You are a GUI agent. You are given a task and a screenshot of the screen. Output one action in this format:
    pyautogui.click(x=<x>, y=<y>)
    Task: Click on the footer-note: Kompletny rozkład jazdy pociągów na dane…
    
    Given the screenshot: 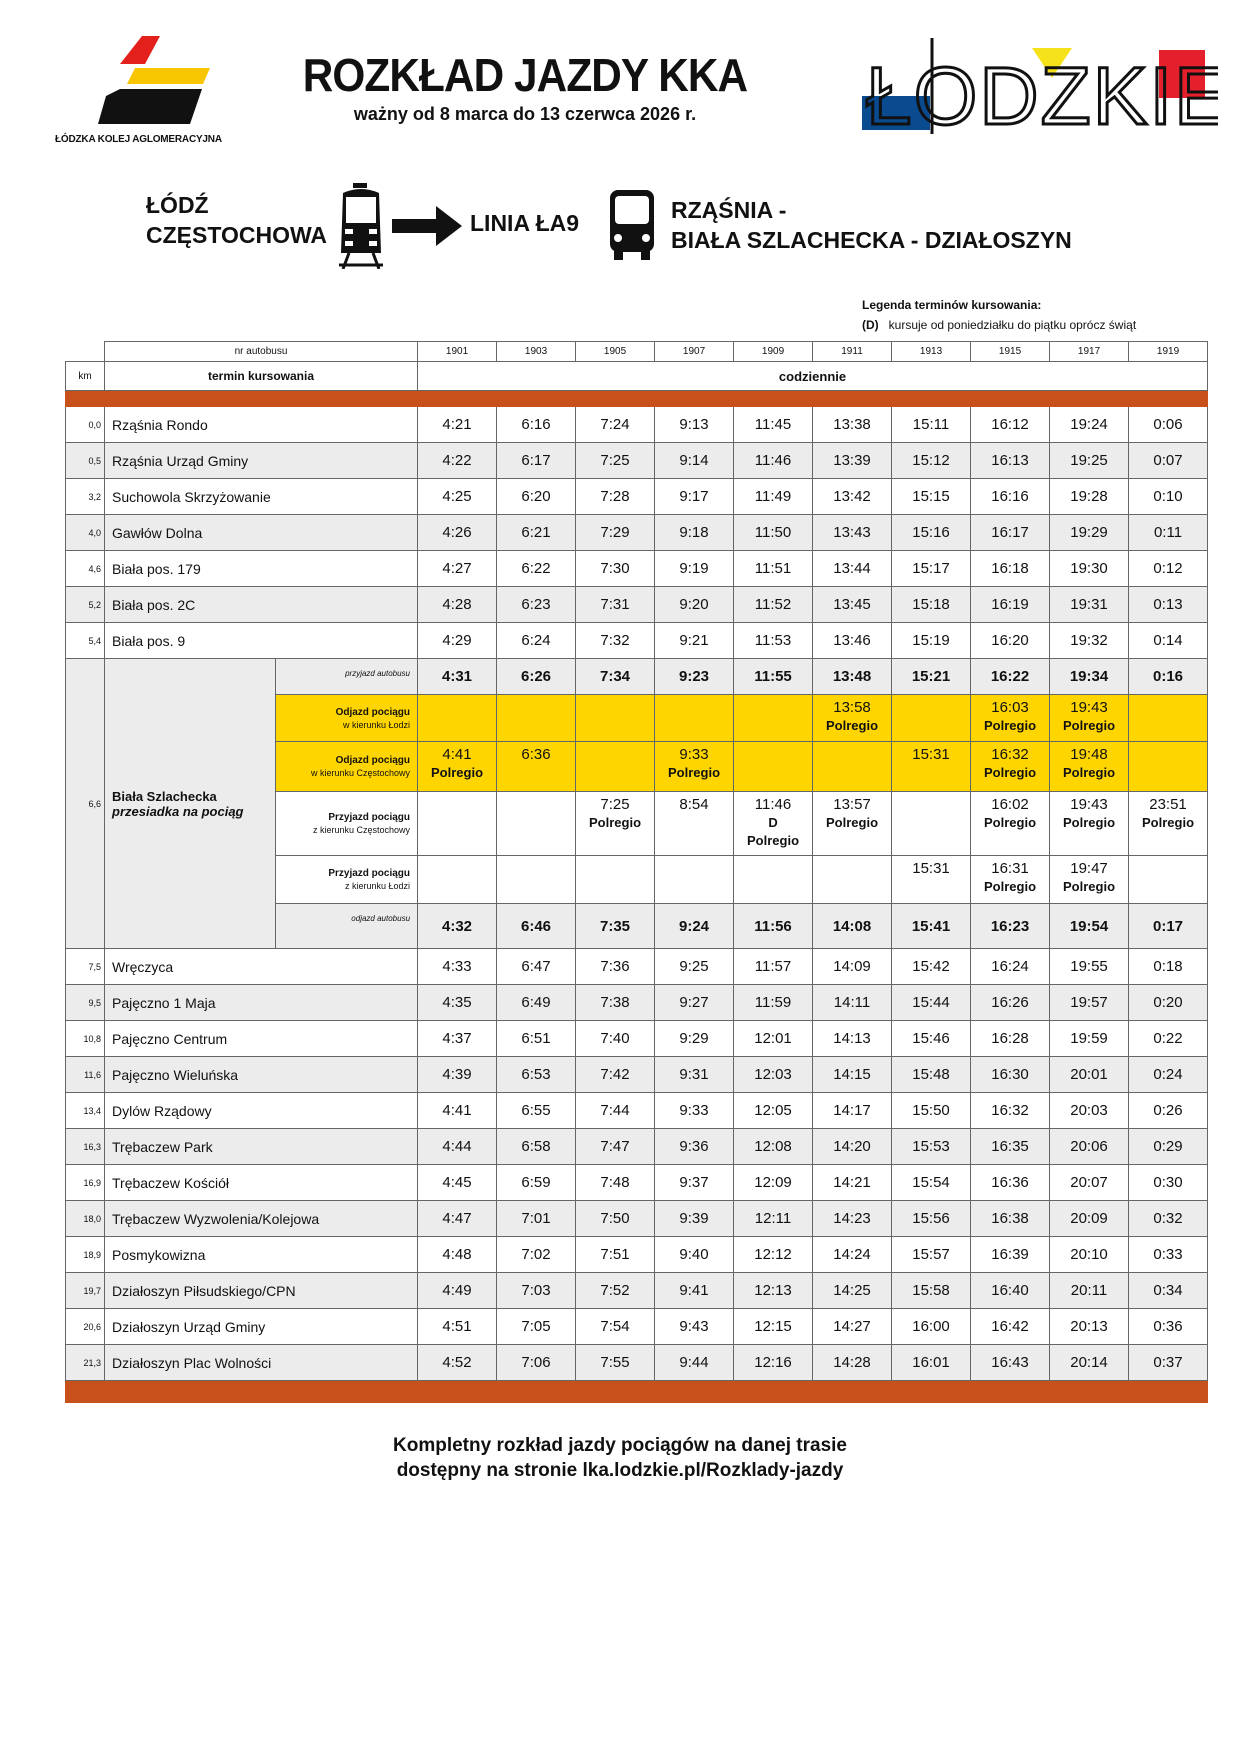 What is the action you would take?
    pyautogui.click(x=620, y=1458)
    